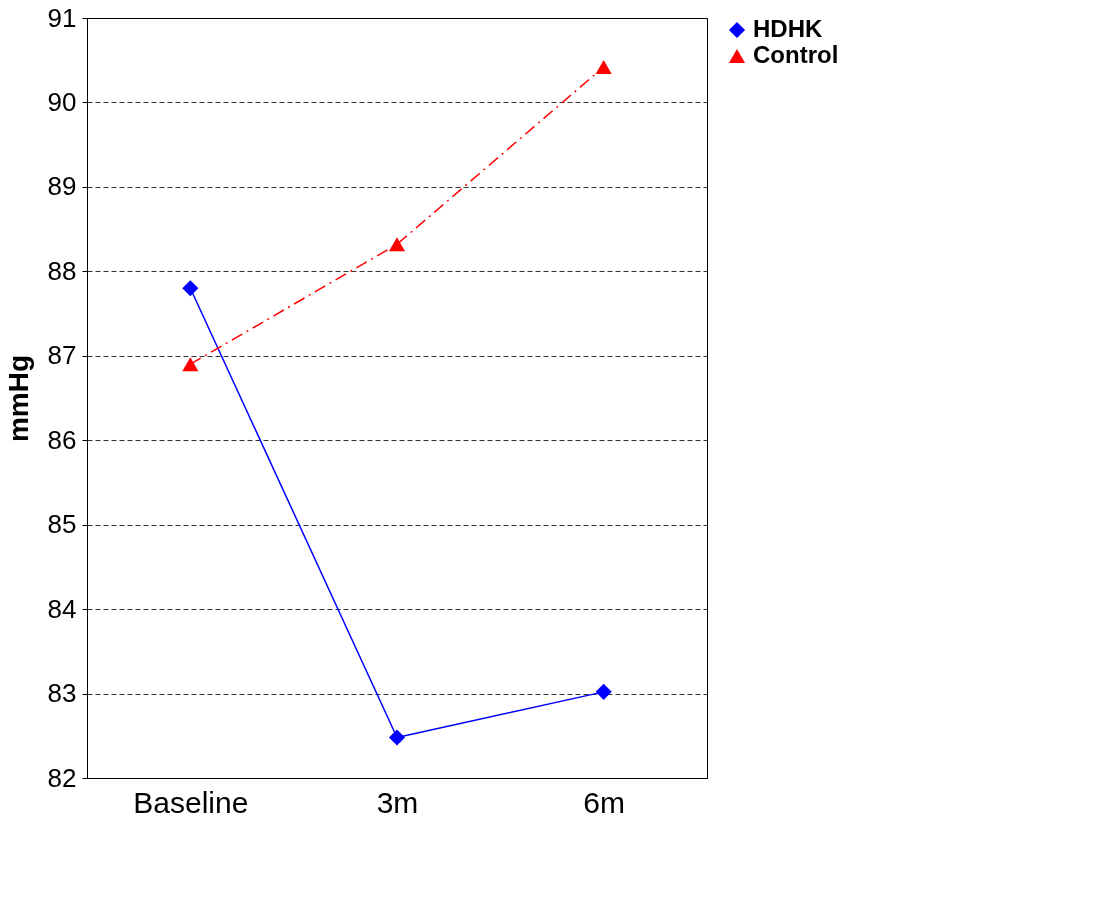 This screenshot has width=1100, height=917. Describe the element at coordinates (796, 54) in the screenshot. I see `legend-label: Control` at that location.